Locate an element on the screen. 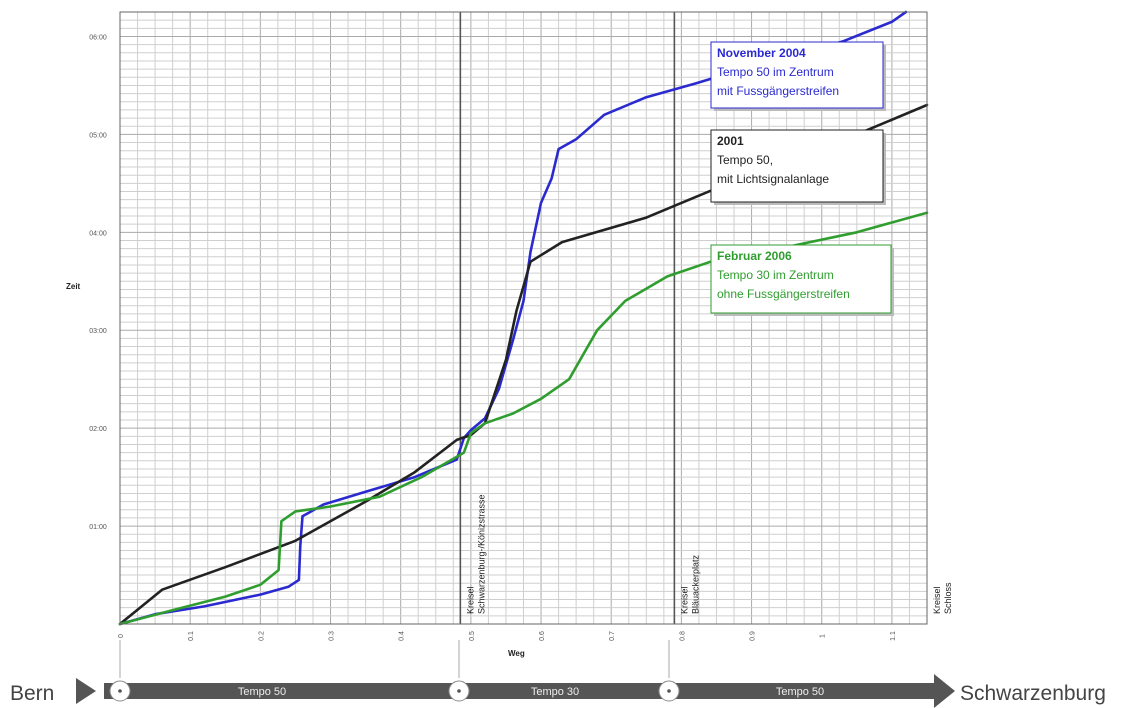 This screenshot has width=1146, height=708. route-segment-1: Tempo 50 is located at coordinates (262, 692).